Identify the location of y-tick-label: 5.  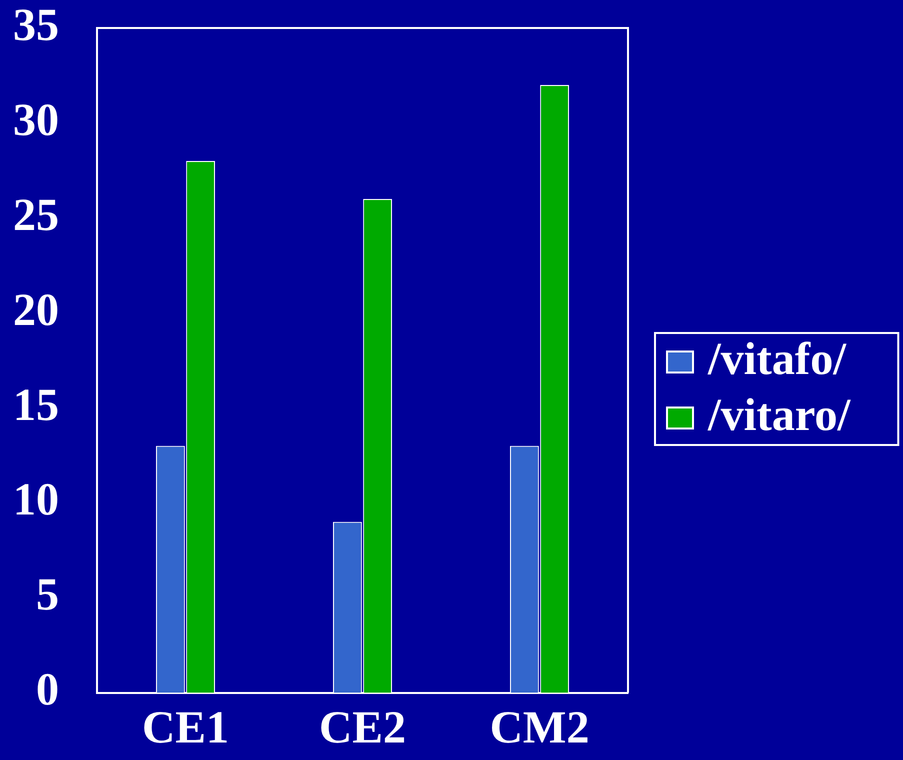
(47, 594).